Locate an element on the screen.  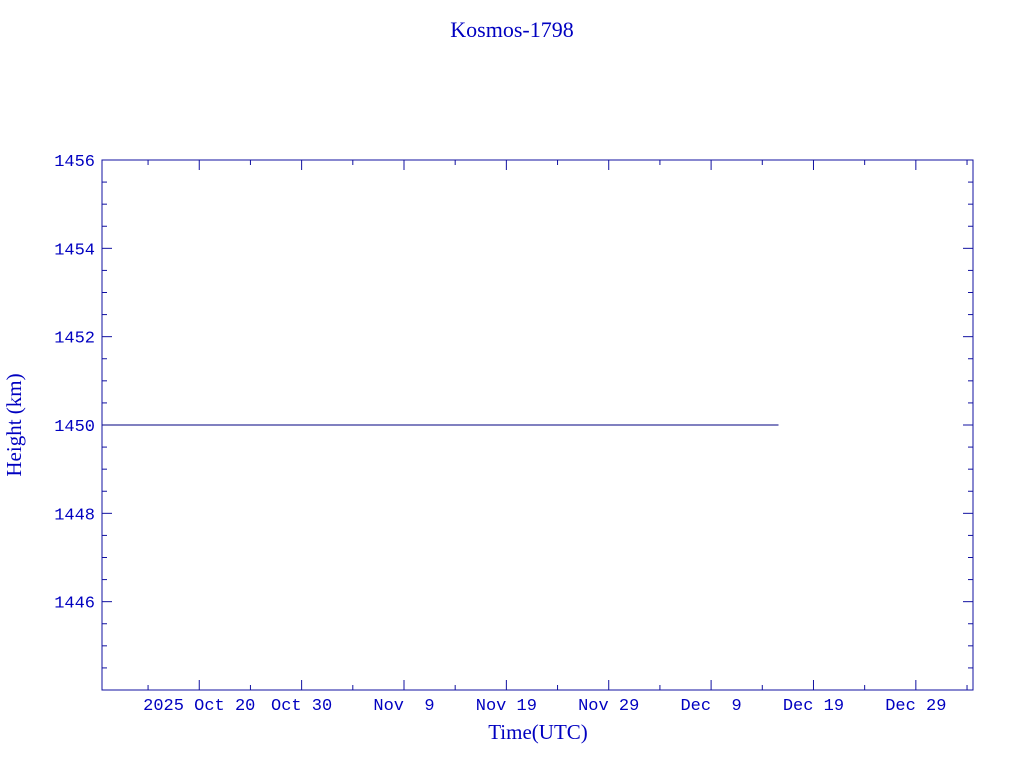
y-axis-label: Height (km) is located at coordinates (14, 424).